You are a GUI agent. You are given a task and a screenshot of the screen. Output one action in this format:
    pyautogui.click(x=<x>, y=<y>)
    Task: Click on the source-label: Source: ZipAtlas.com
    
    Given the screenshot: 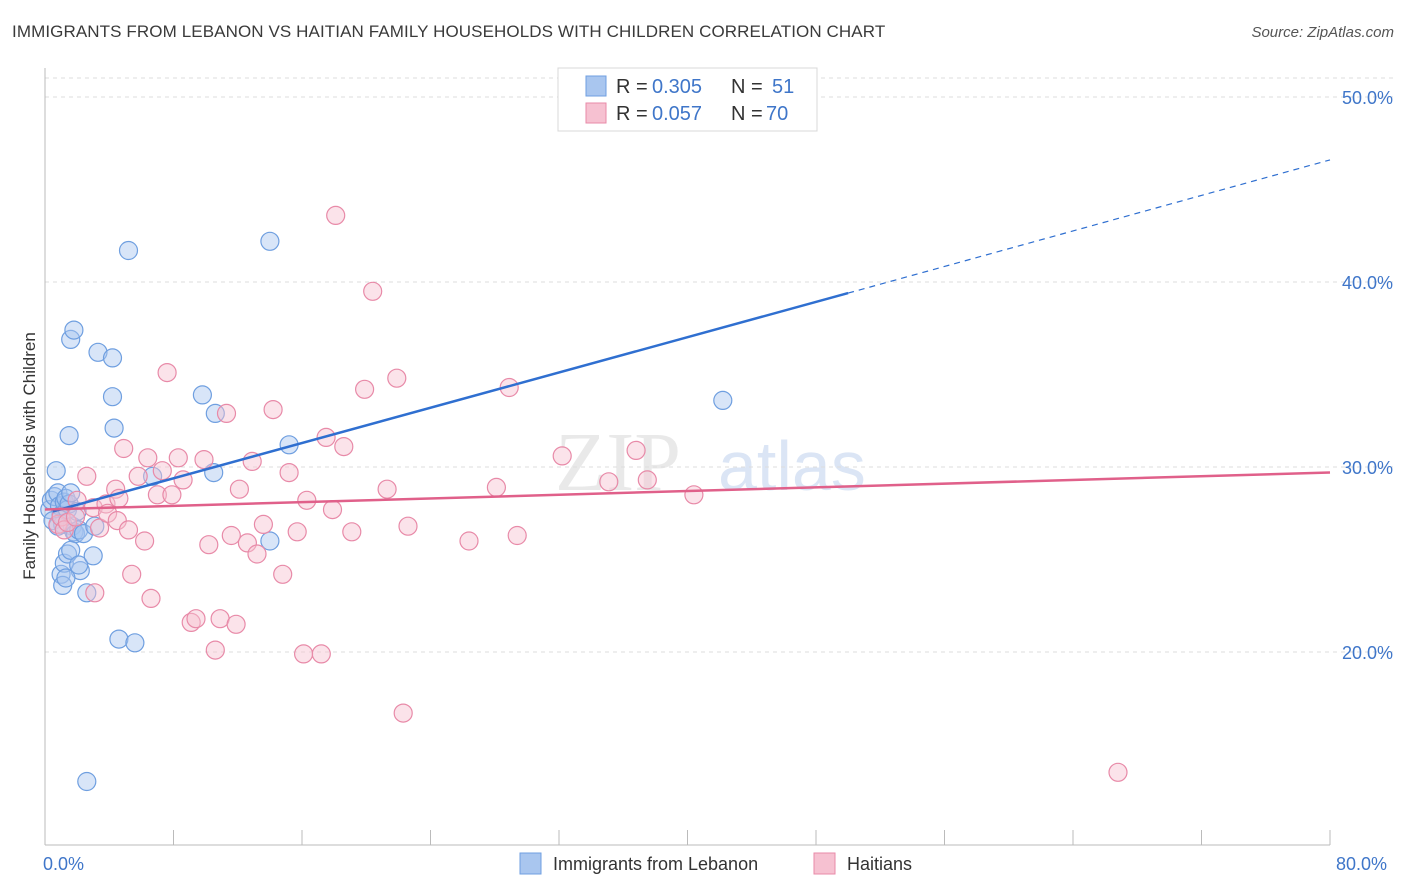 What is the action you would take?
    pyautogui.click(x=1322, y=32)
    